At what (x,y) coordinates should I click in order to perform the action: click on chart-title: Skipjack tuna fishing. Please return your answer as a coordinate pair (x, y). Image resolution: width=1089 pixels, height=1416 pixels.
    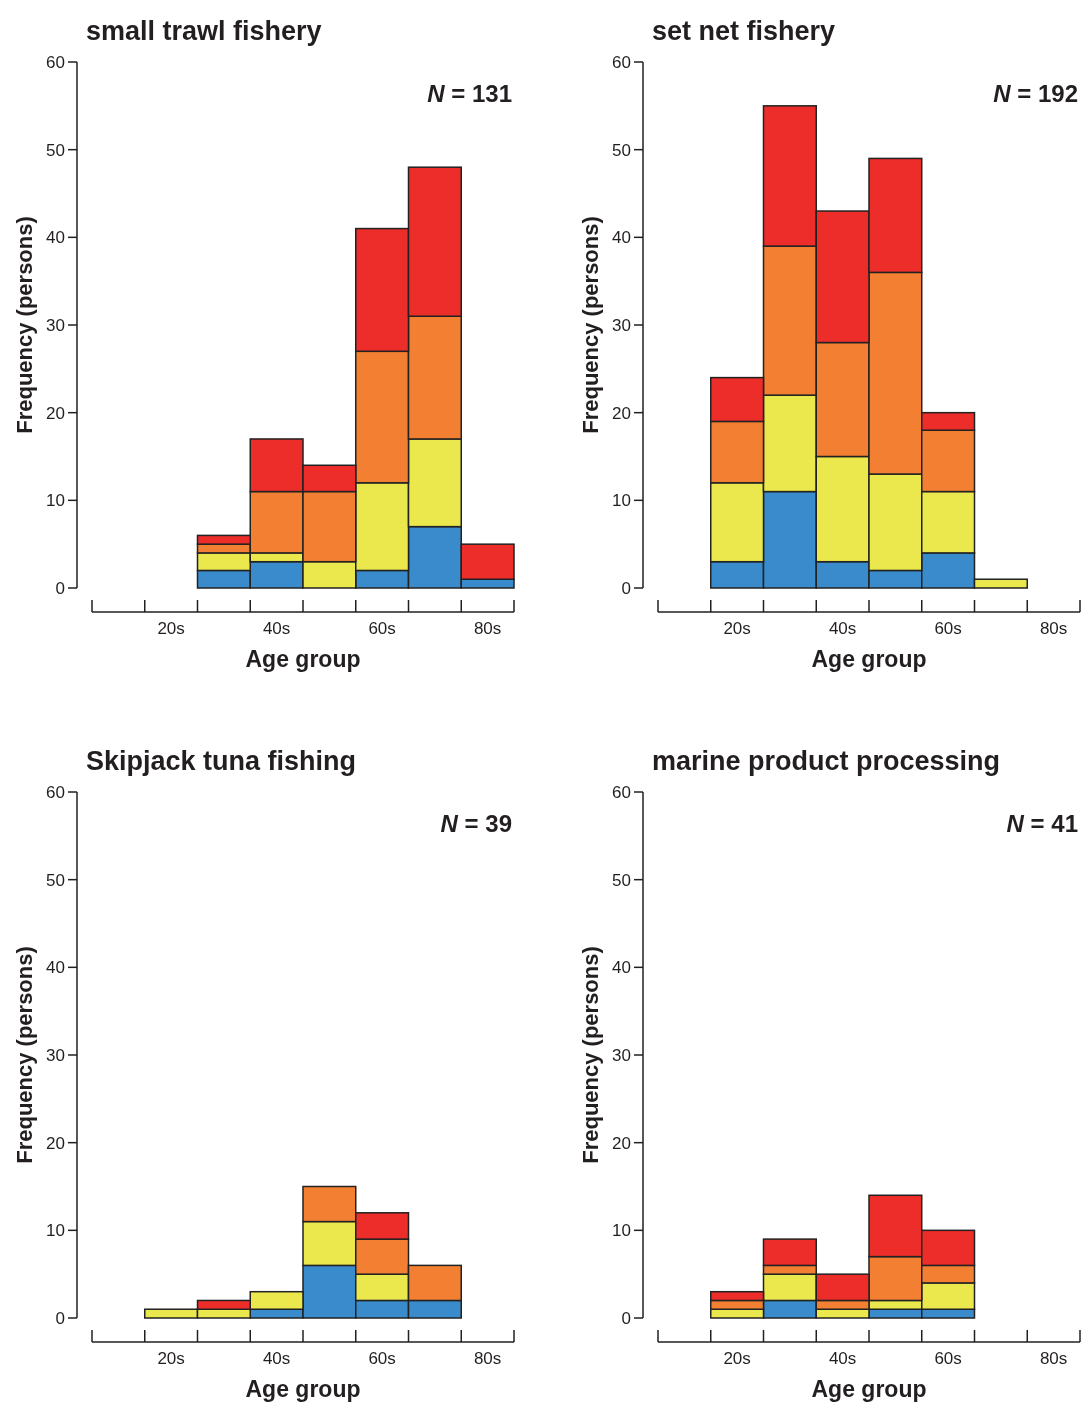
    Looking at the image, I should click on (221, 761).